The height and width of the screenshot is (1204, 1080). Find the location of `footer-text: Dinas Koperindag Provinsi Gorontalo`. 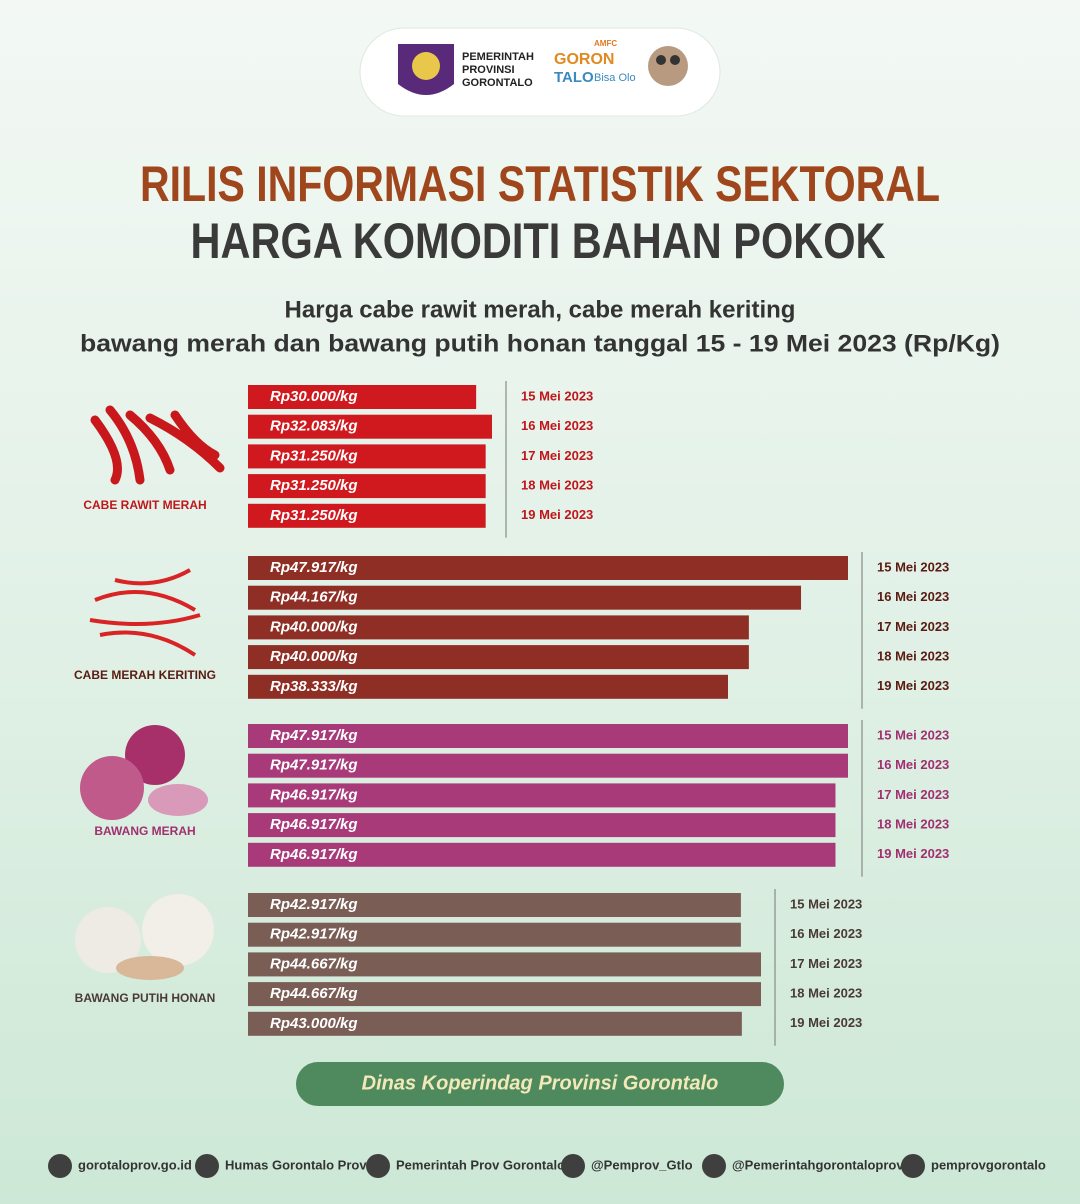

footer-text: Dinas Koperindag Provinsi Gorontalo is located at coordinates (540, 1083).